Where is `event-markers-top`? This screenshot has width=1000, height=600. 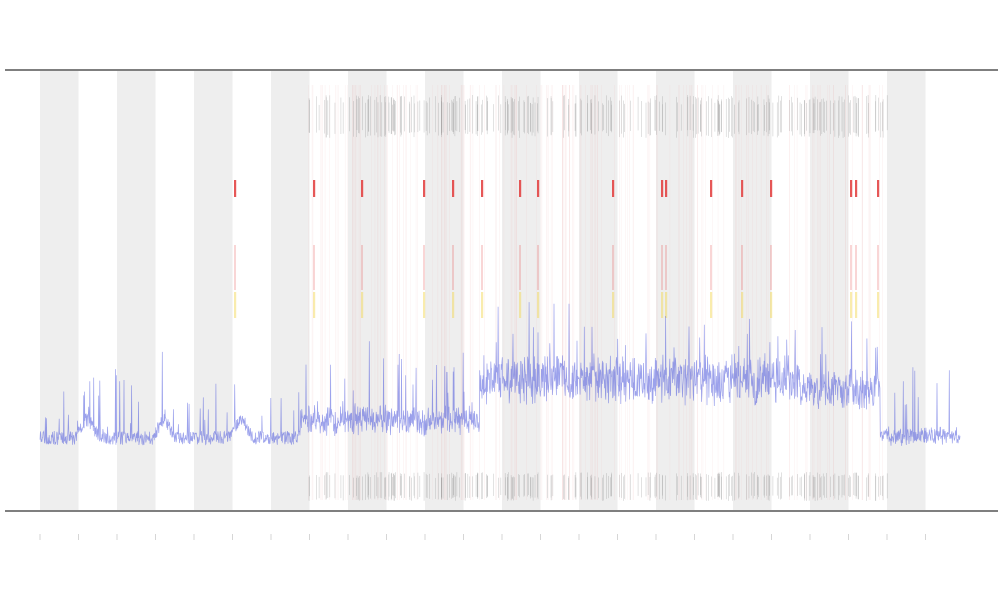 event-markers-top is located at coordinates (598, 116).